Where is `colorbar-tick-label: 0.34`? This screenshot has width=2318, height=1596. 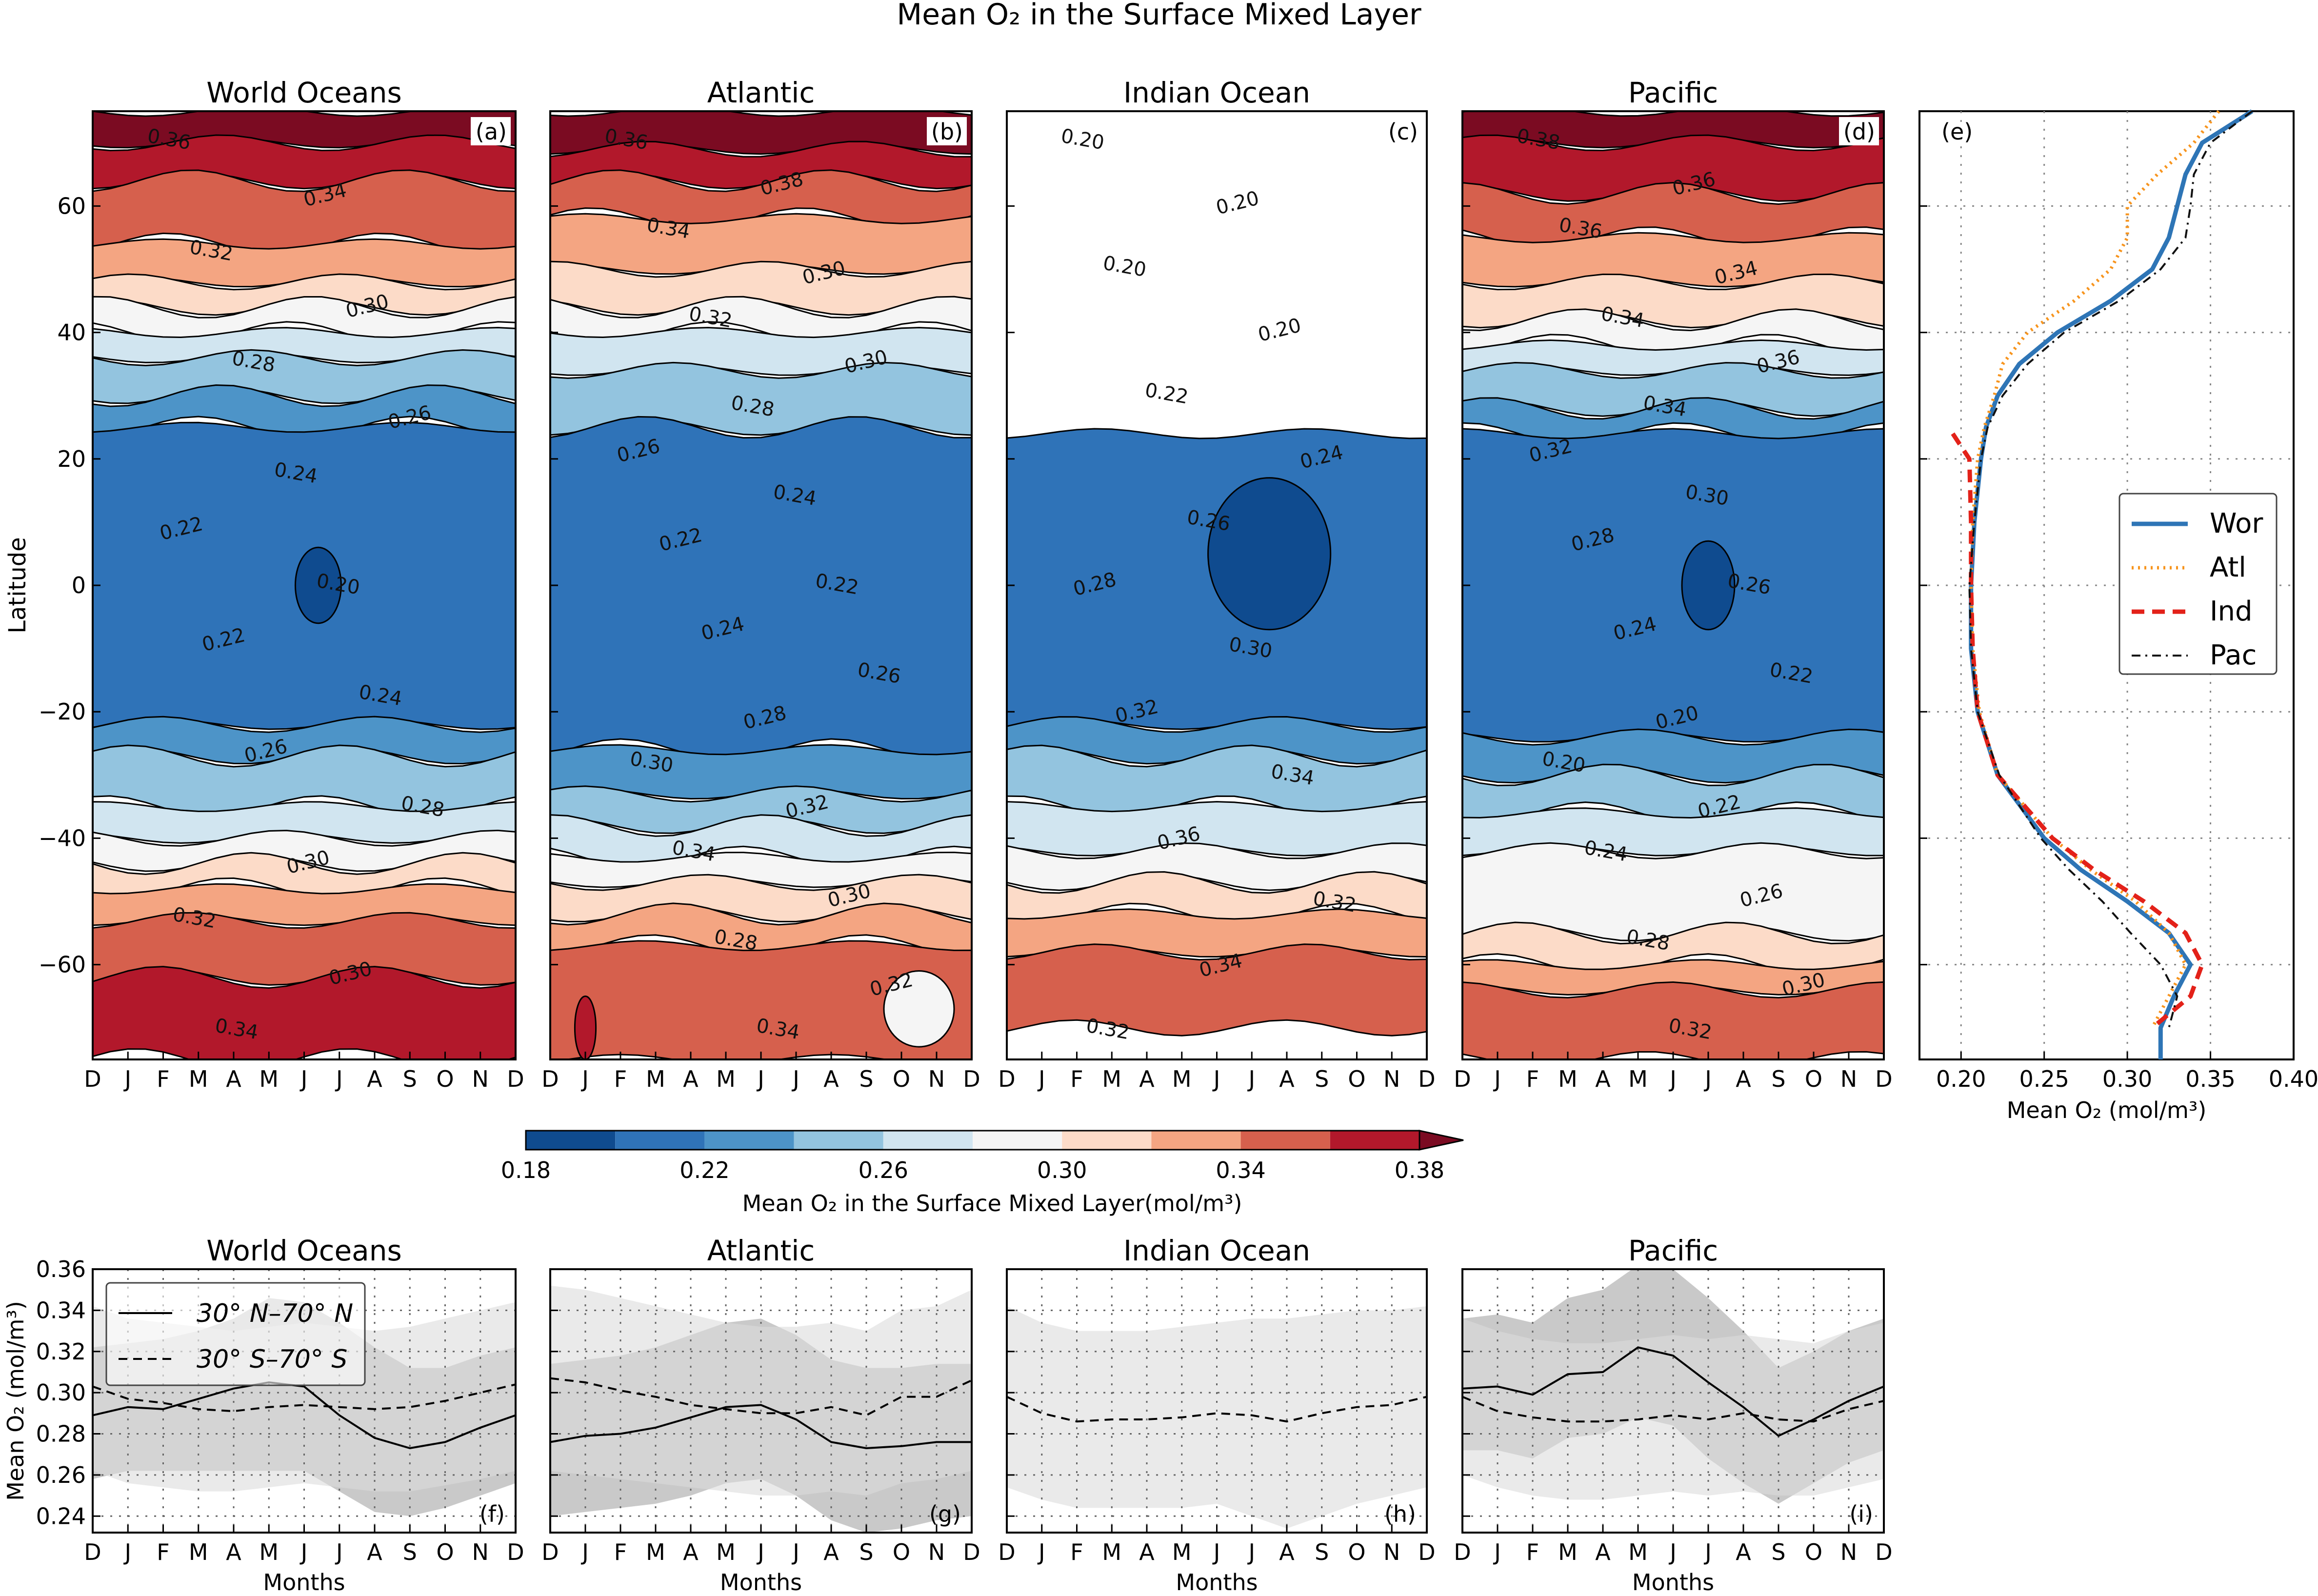 colorbar-tick-label: 0.34 is located at coordinates (1240, 1170).